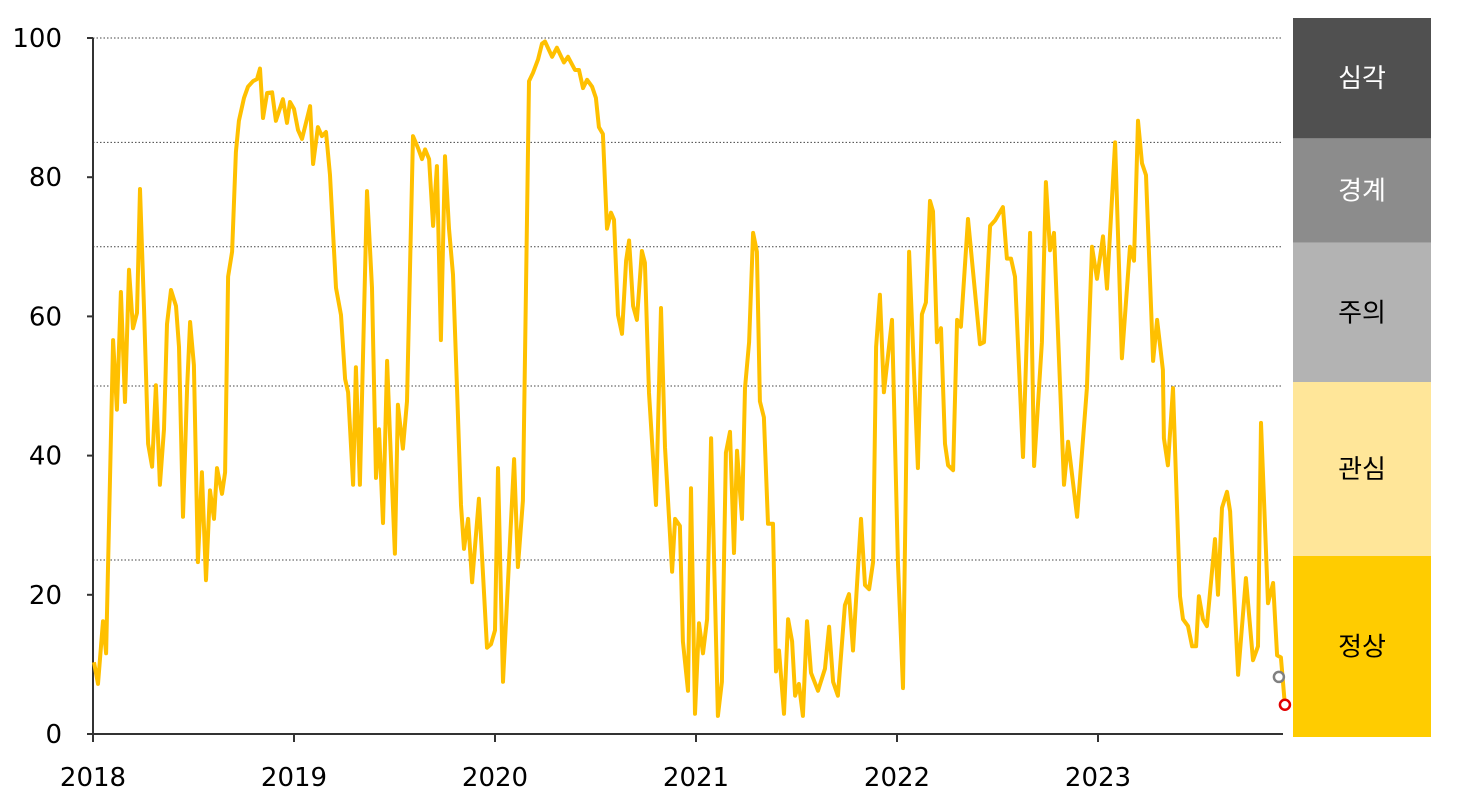 The image size is (1466, 795). I want to click on y-tick-label: 60, so click(45, 317).